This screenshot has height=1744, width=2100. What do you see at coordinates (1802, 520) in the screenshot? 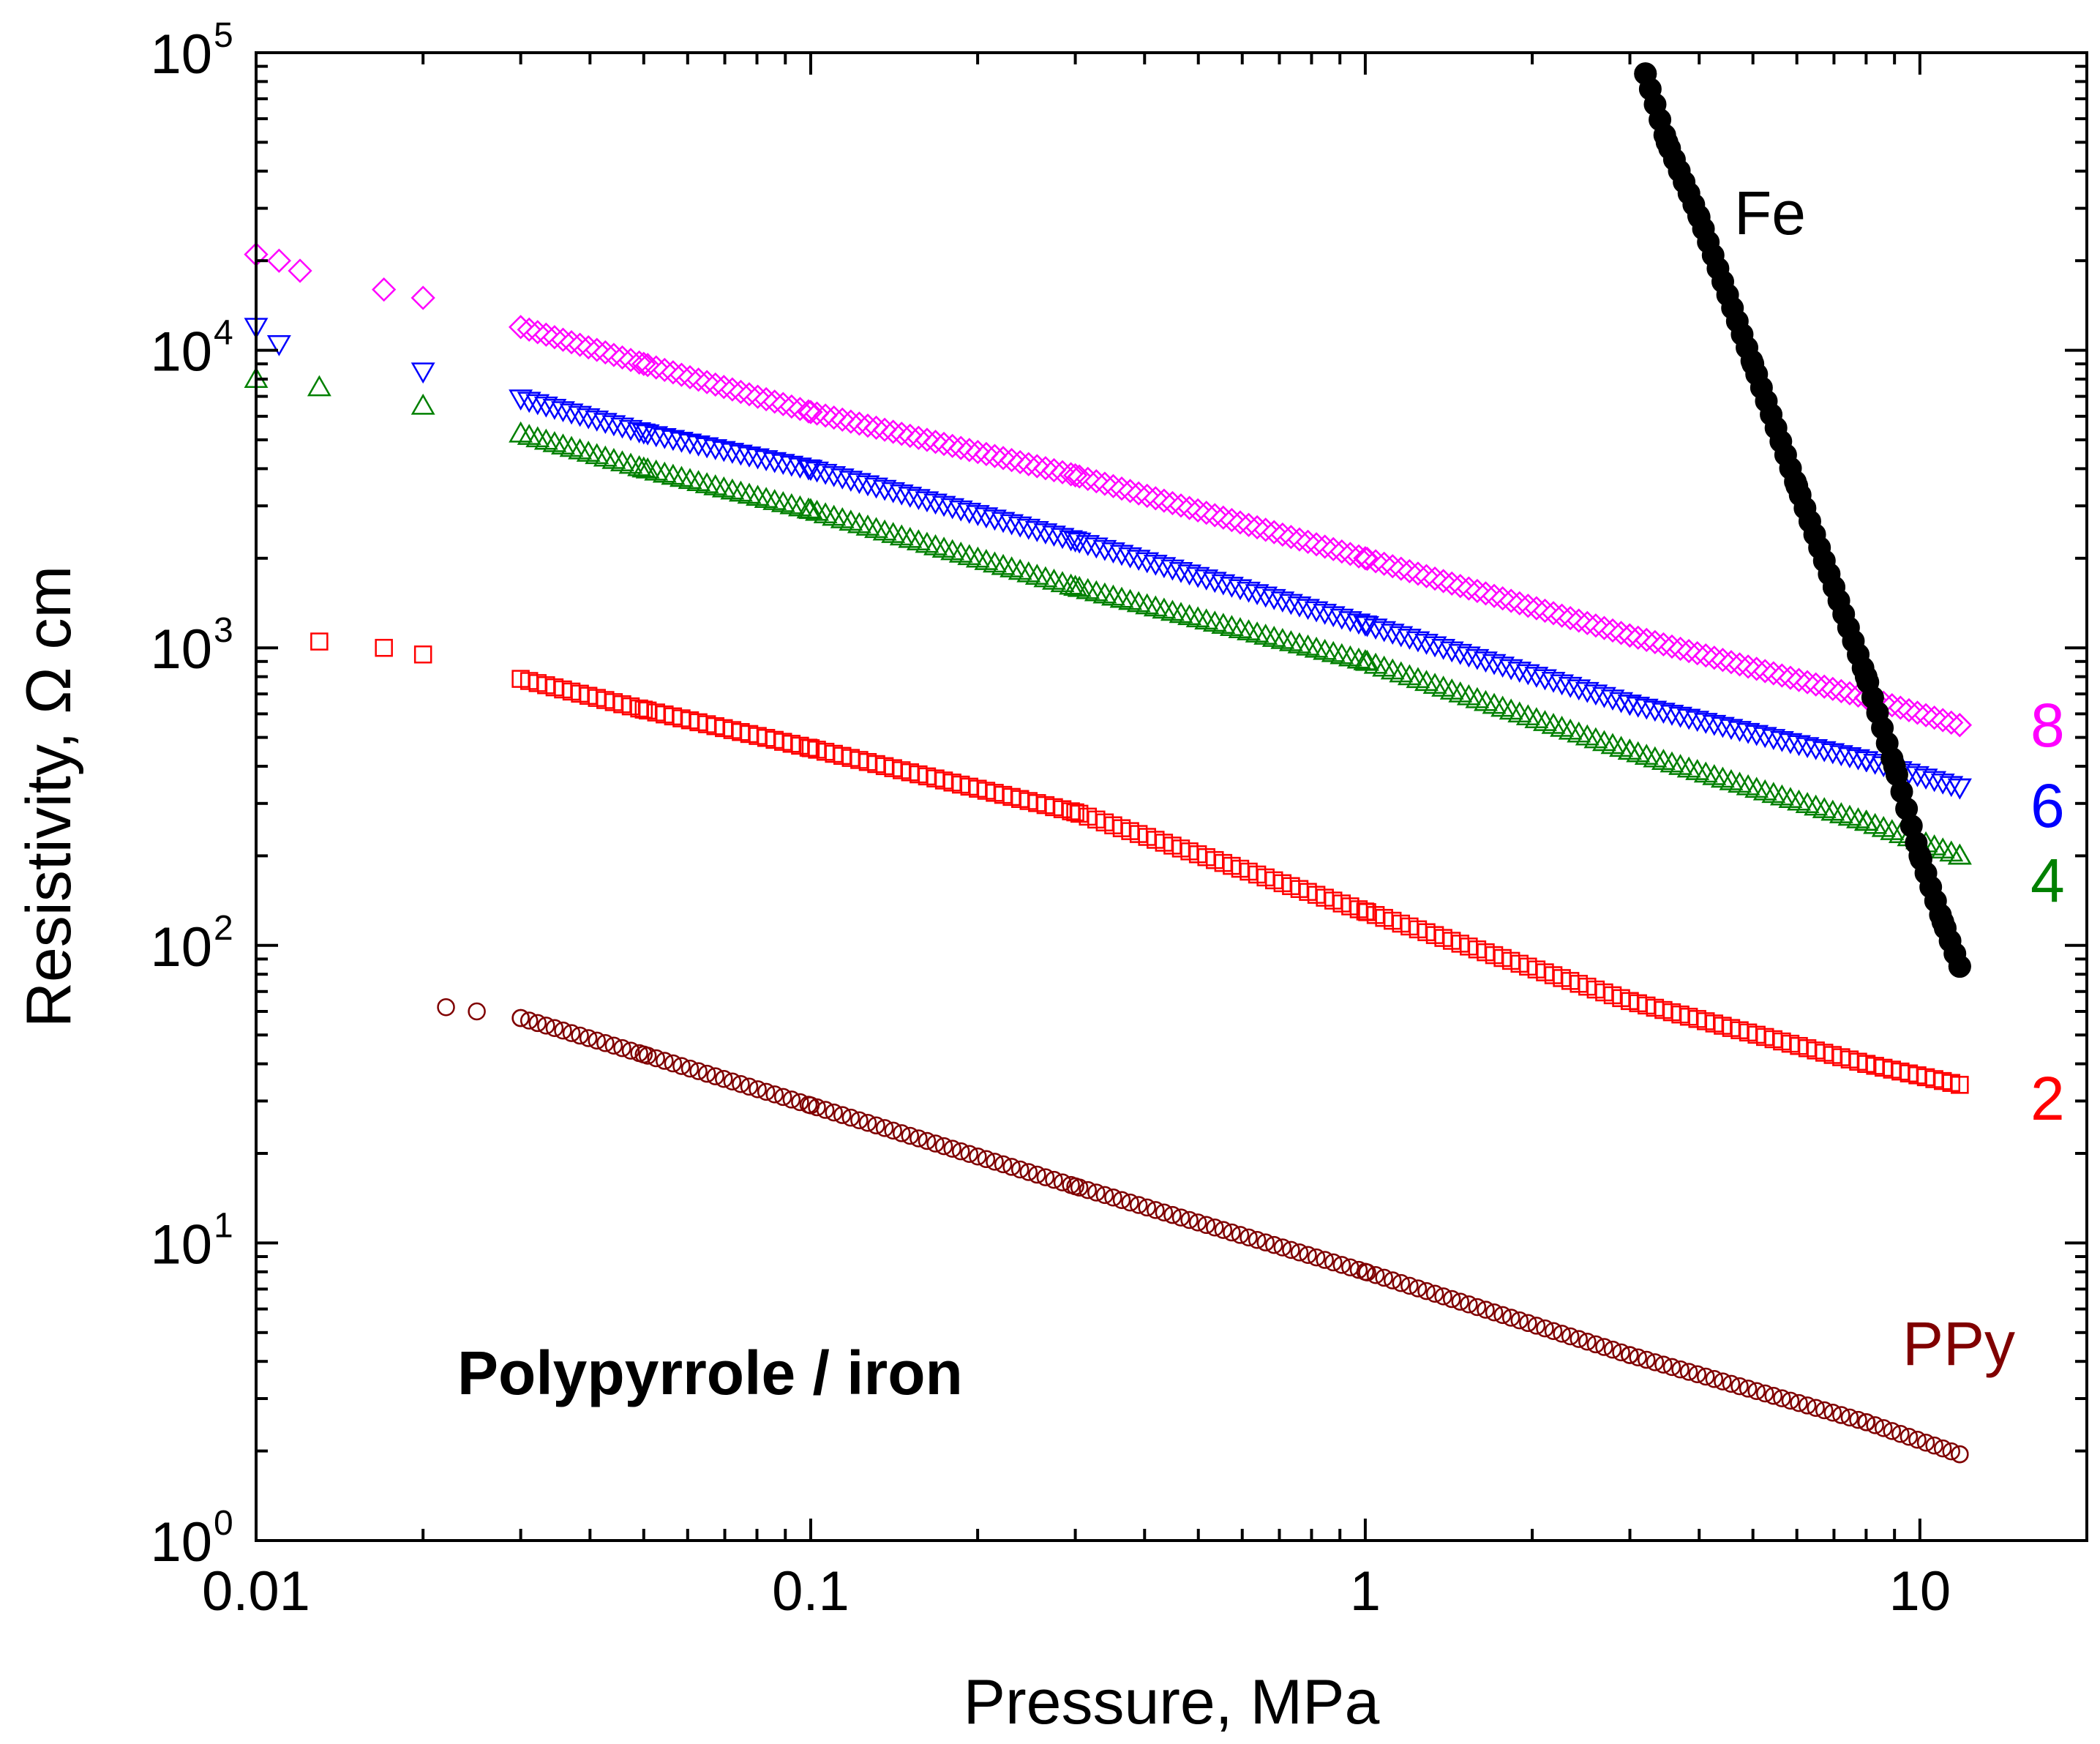
I see `series-Fe` at bounding box center [1802, 520].